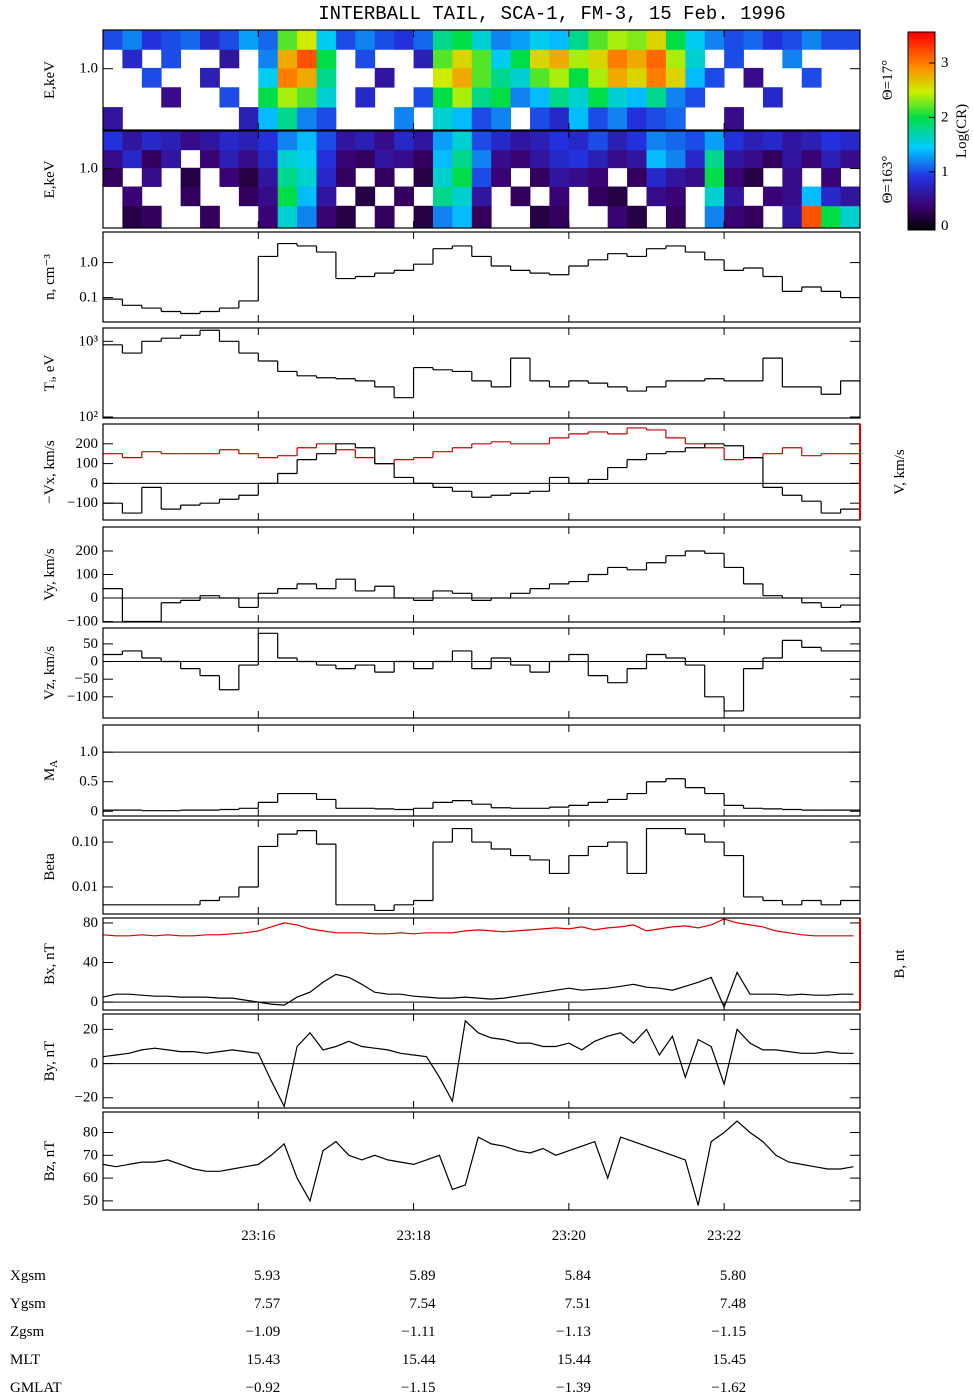  Describe the element at coordinates (728, 1388) in the screenshot. I see `orbit-value: −1.62` at that location.